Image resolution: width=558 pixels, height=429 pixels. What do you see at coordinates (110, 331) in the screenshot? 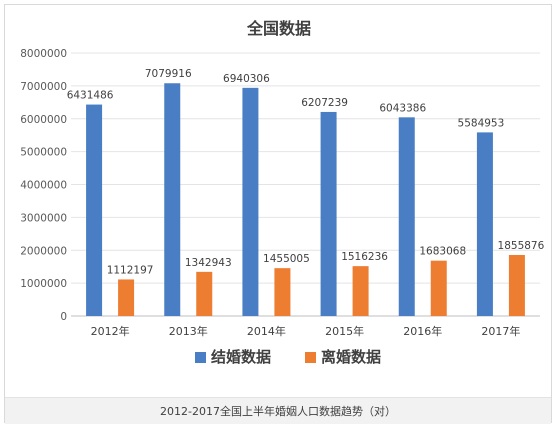
I see `x-tick-label: 2012年` at bounding box center [110, 331].